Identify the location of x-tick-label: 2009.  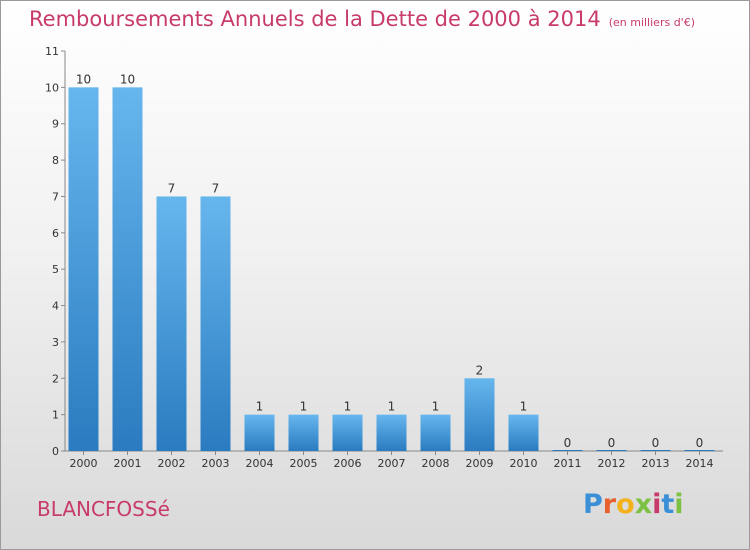
(480, 463).